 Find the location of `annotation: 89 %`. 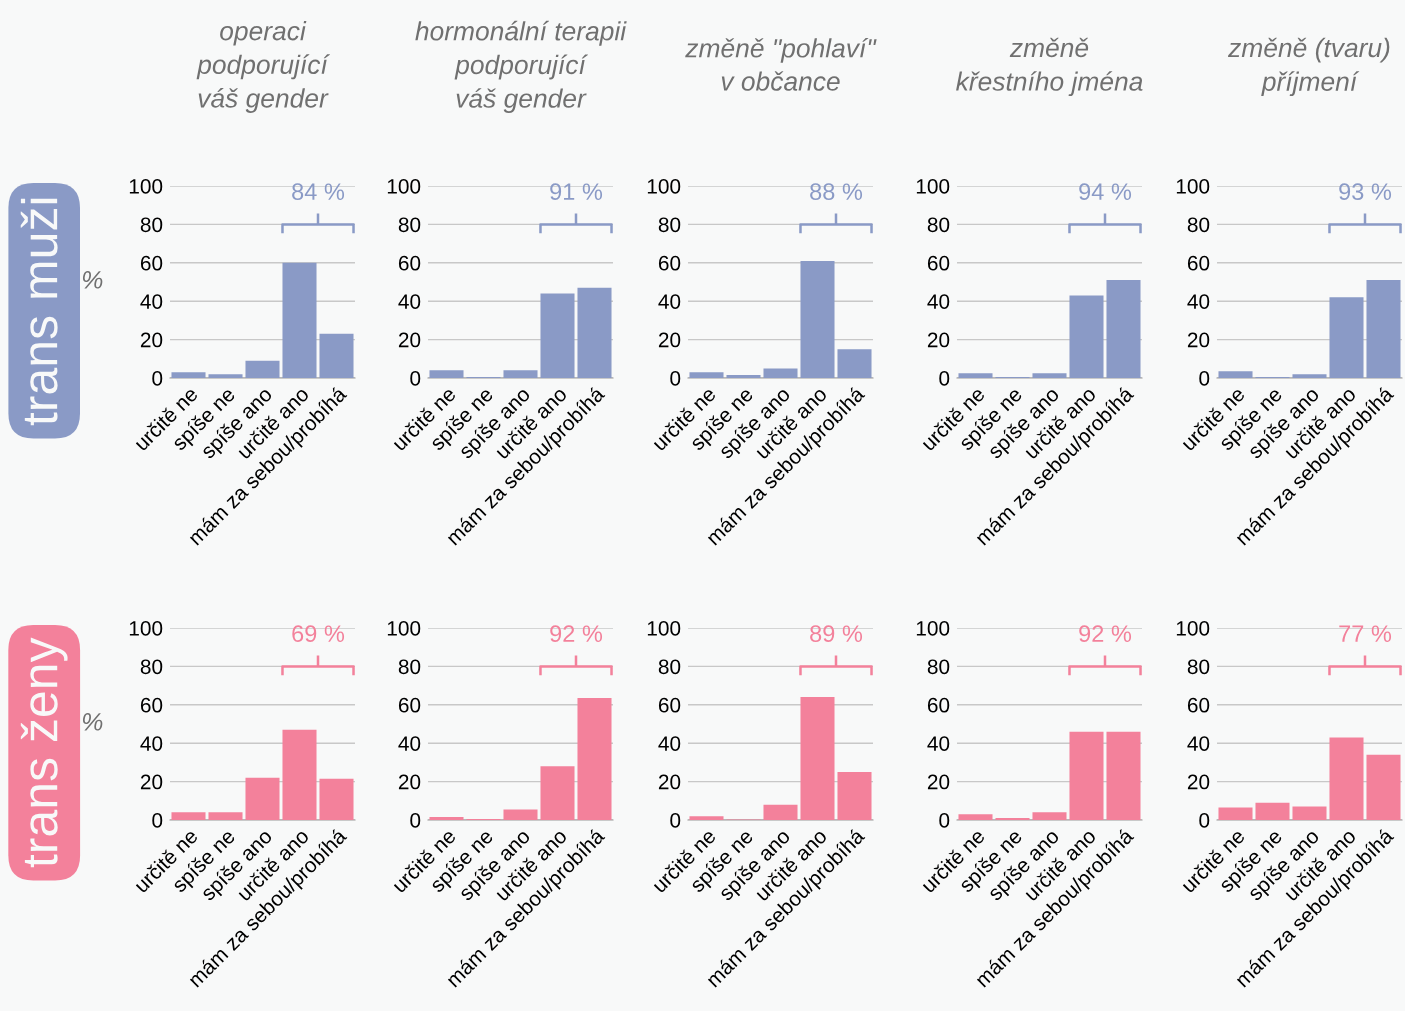

annotation: 89 % is located at coordinates (836, 634).